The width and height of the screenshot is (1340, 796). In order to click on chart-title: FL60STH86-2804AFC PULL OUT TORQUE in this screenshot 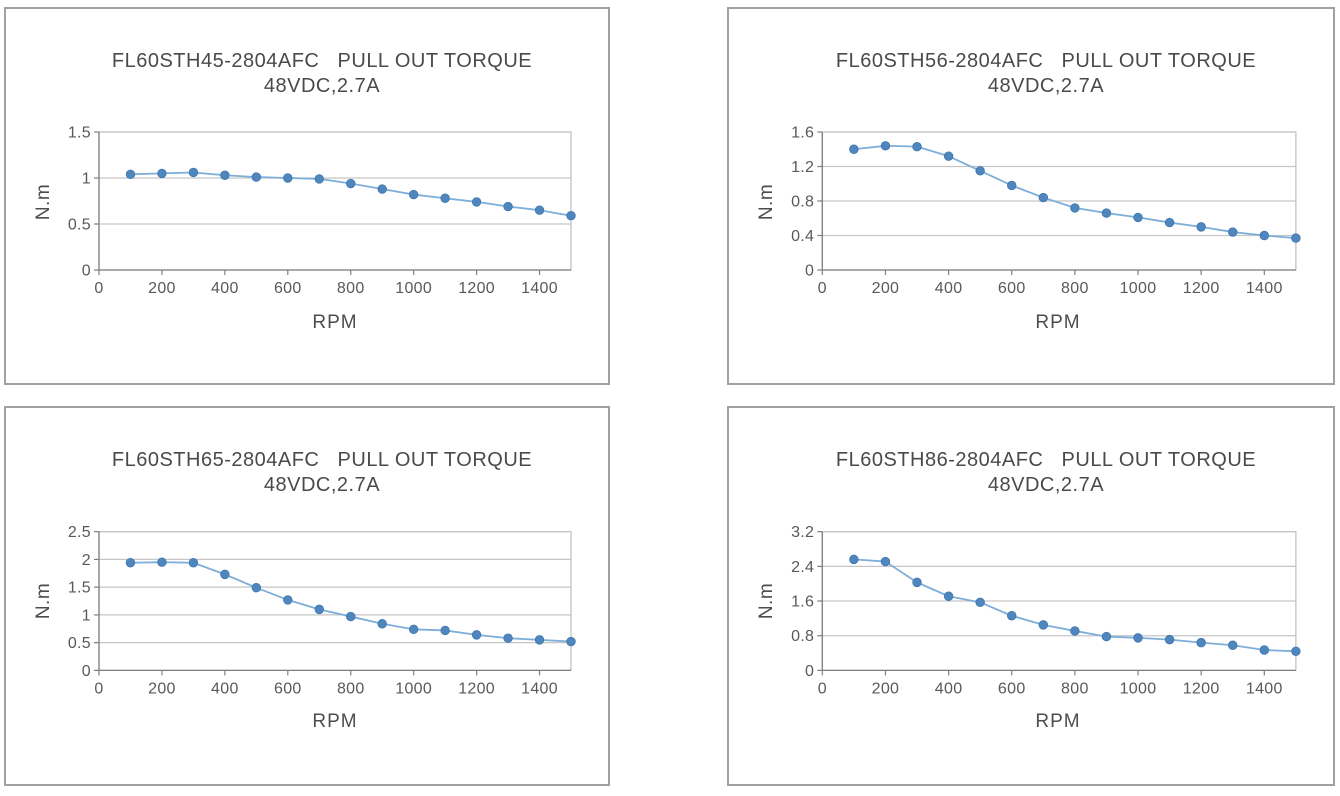, I will do `click(1046, 460)`.